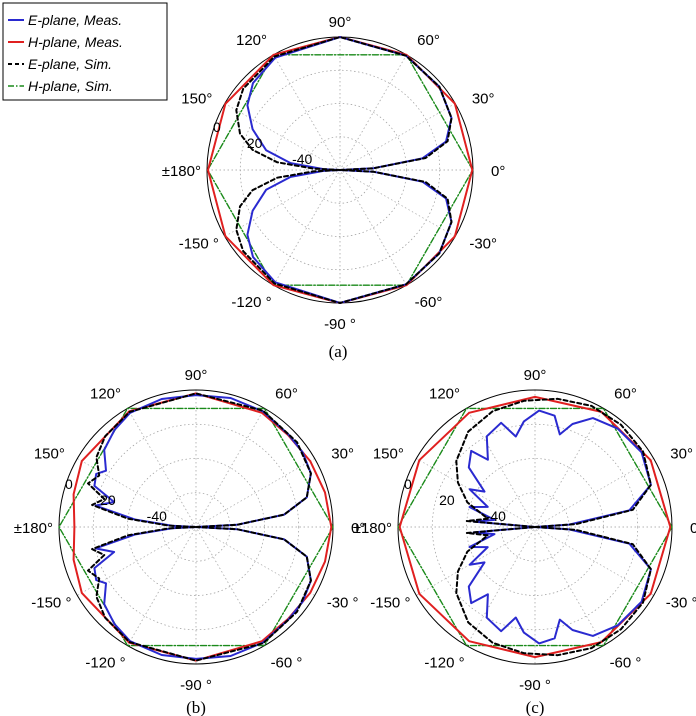 This screenshot has width=696, height=716. Describe the element at coordinates (70, 86) in the screenshot. I see `legend-entry-4: H-plane, Sim.` at that location.